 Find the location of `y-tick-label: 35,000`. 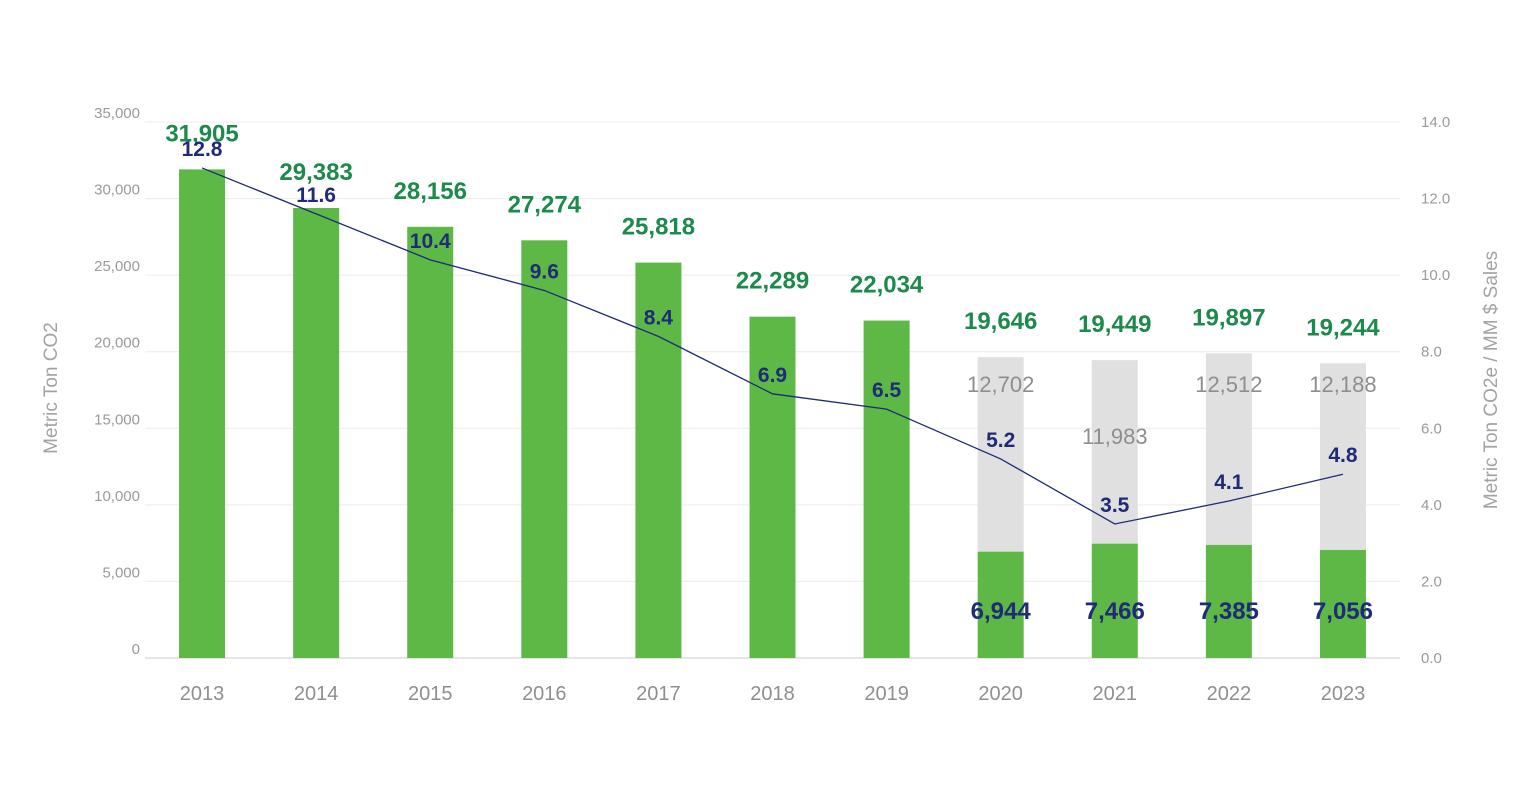

y-tick-label: 35,000 is located at coordinates (117, 113).